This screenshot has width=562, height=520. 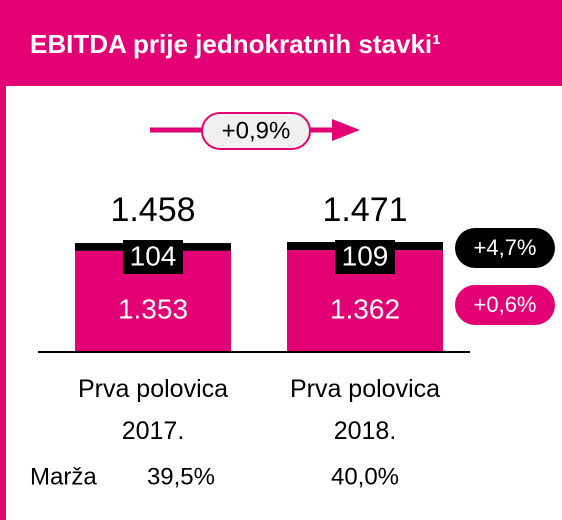 I want to click on growth-pill-black, so click(x=505, y=248).